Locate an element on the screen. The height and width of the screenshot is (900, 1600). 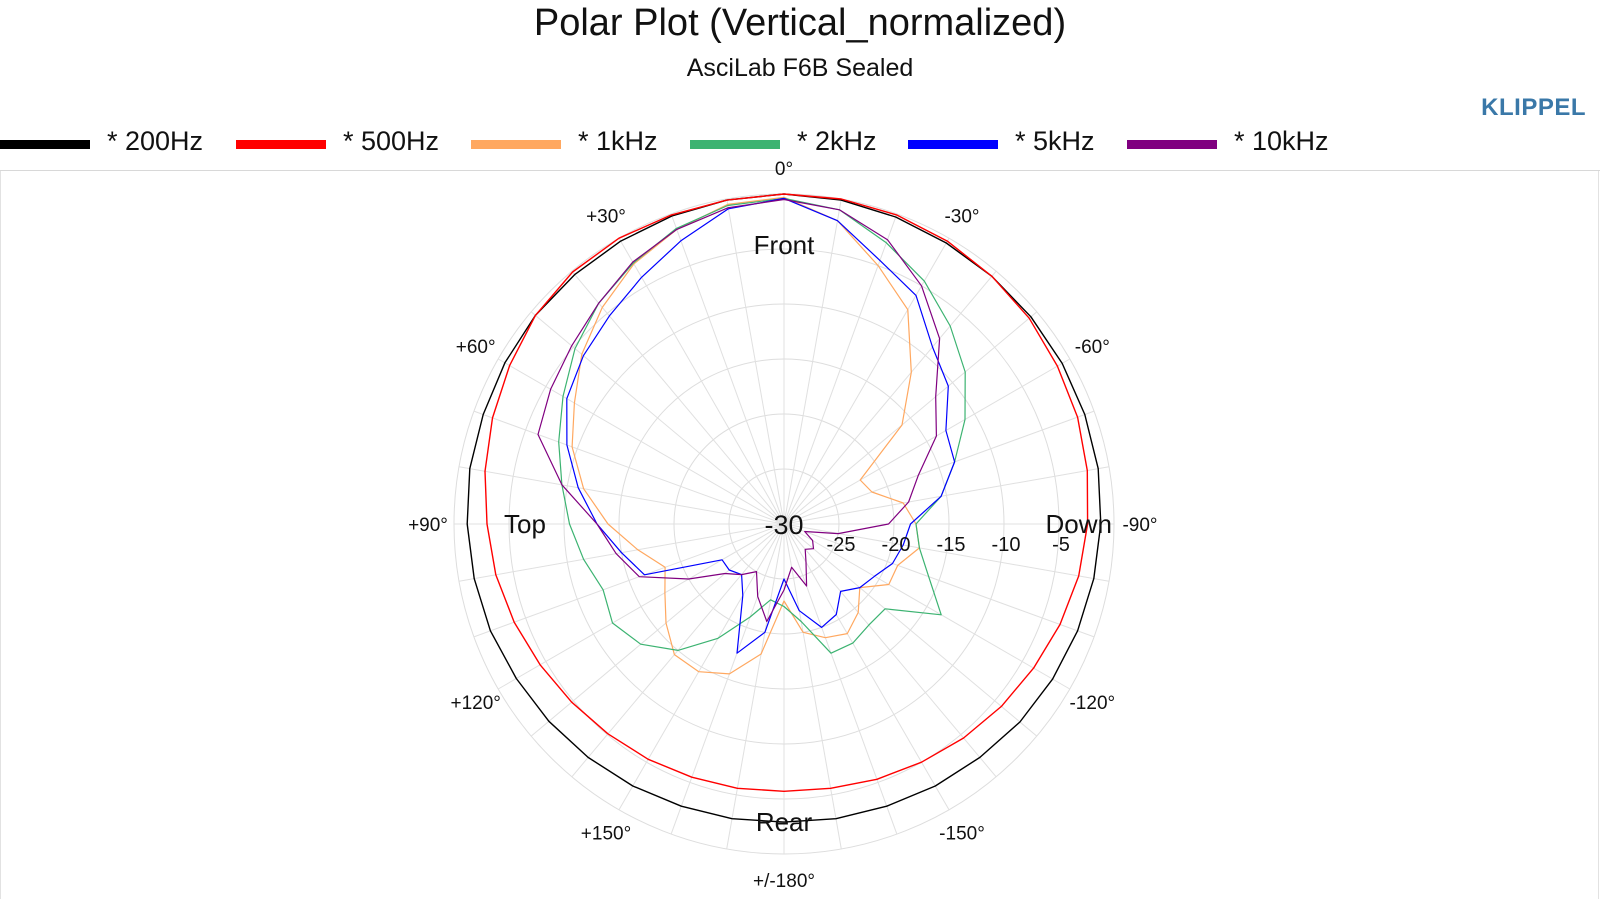
chart-subtitle: AsciLab F6B Sealed is located at coordinates (800, 68).